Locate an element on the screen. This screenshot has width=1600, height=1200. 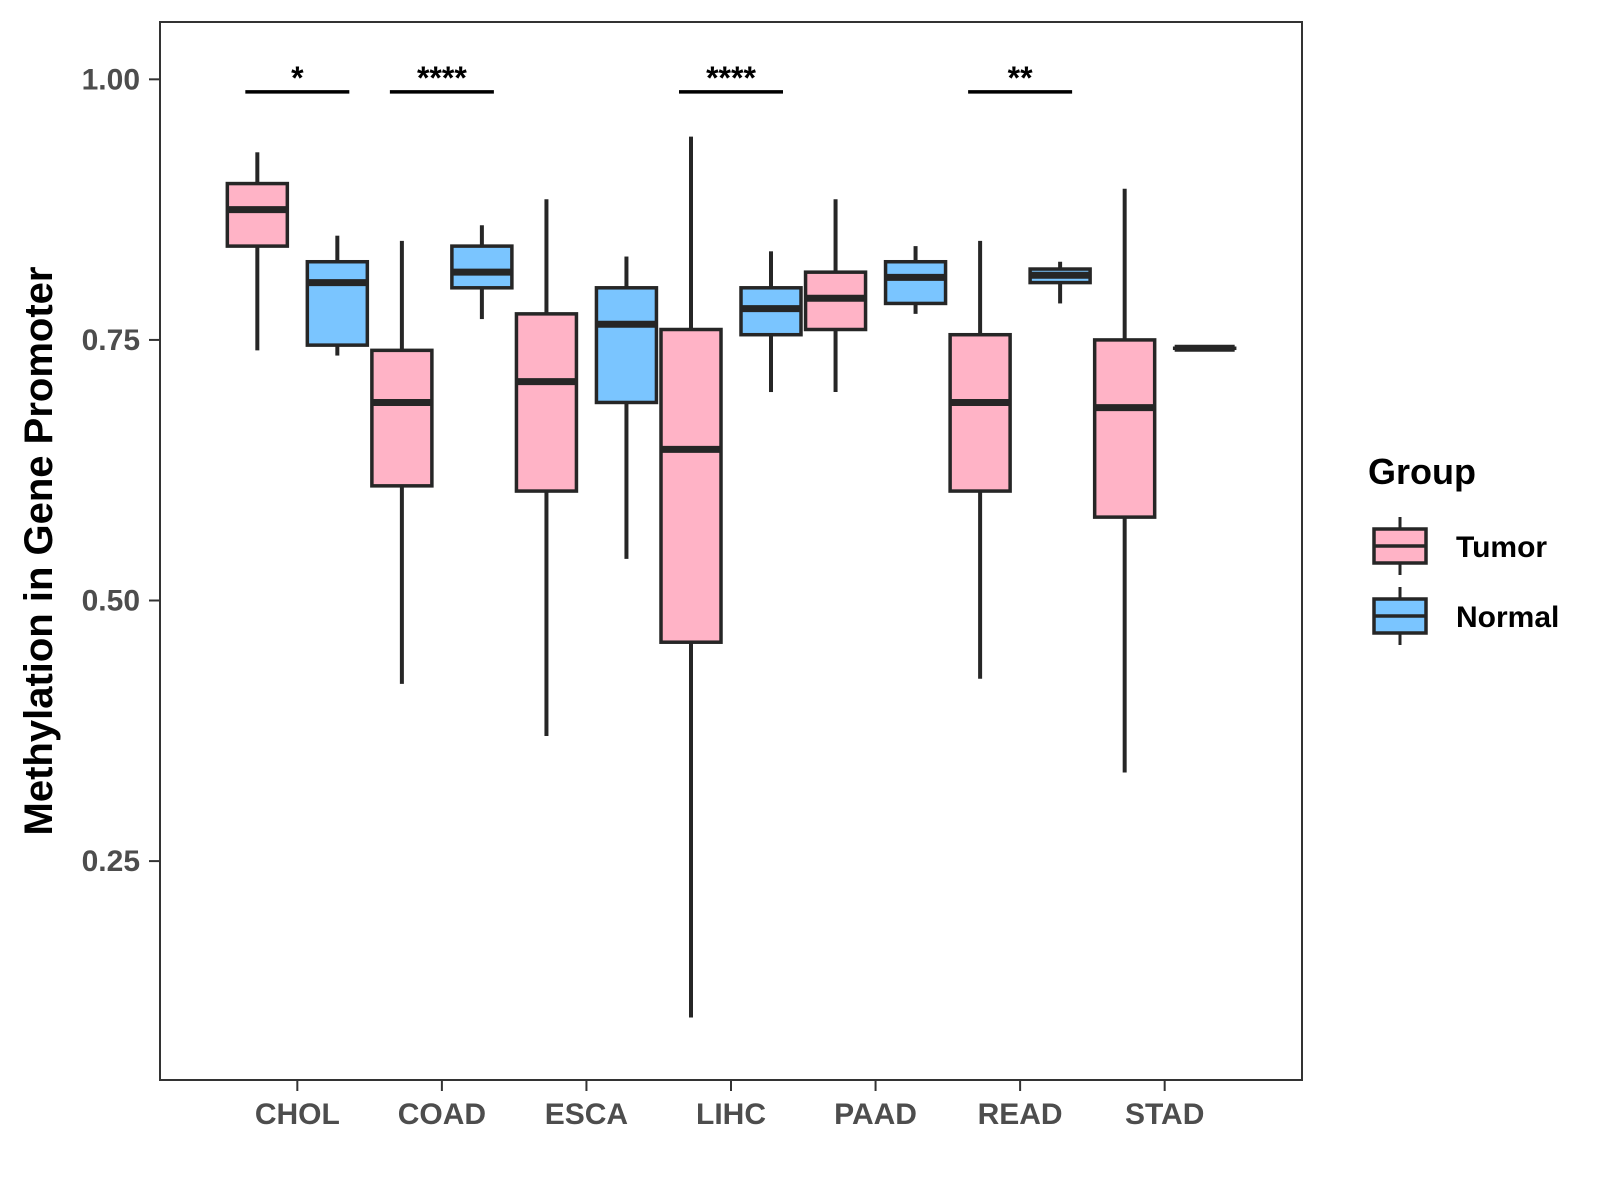
y-tick-label: 0.25 is located at coordinates (111, 861).